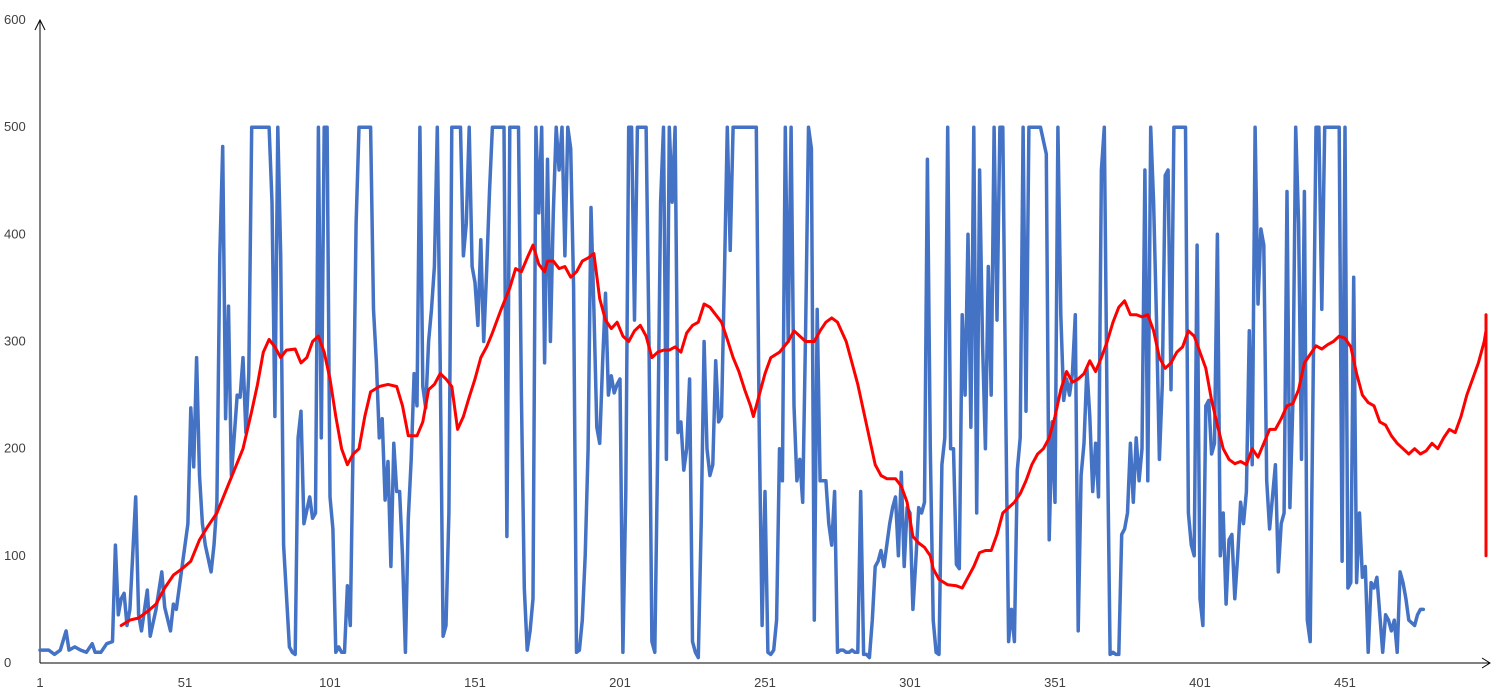 The image size is (1500, 696). Describe the element at coordinates (1055, 682) in the screenshot. I see `x-tick-label: 351` at that location.